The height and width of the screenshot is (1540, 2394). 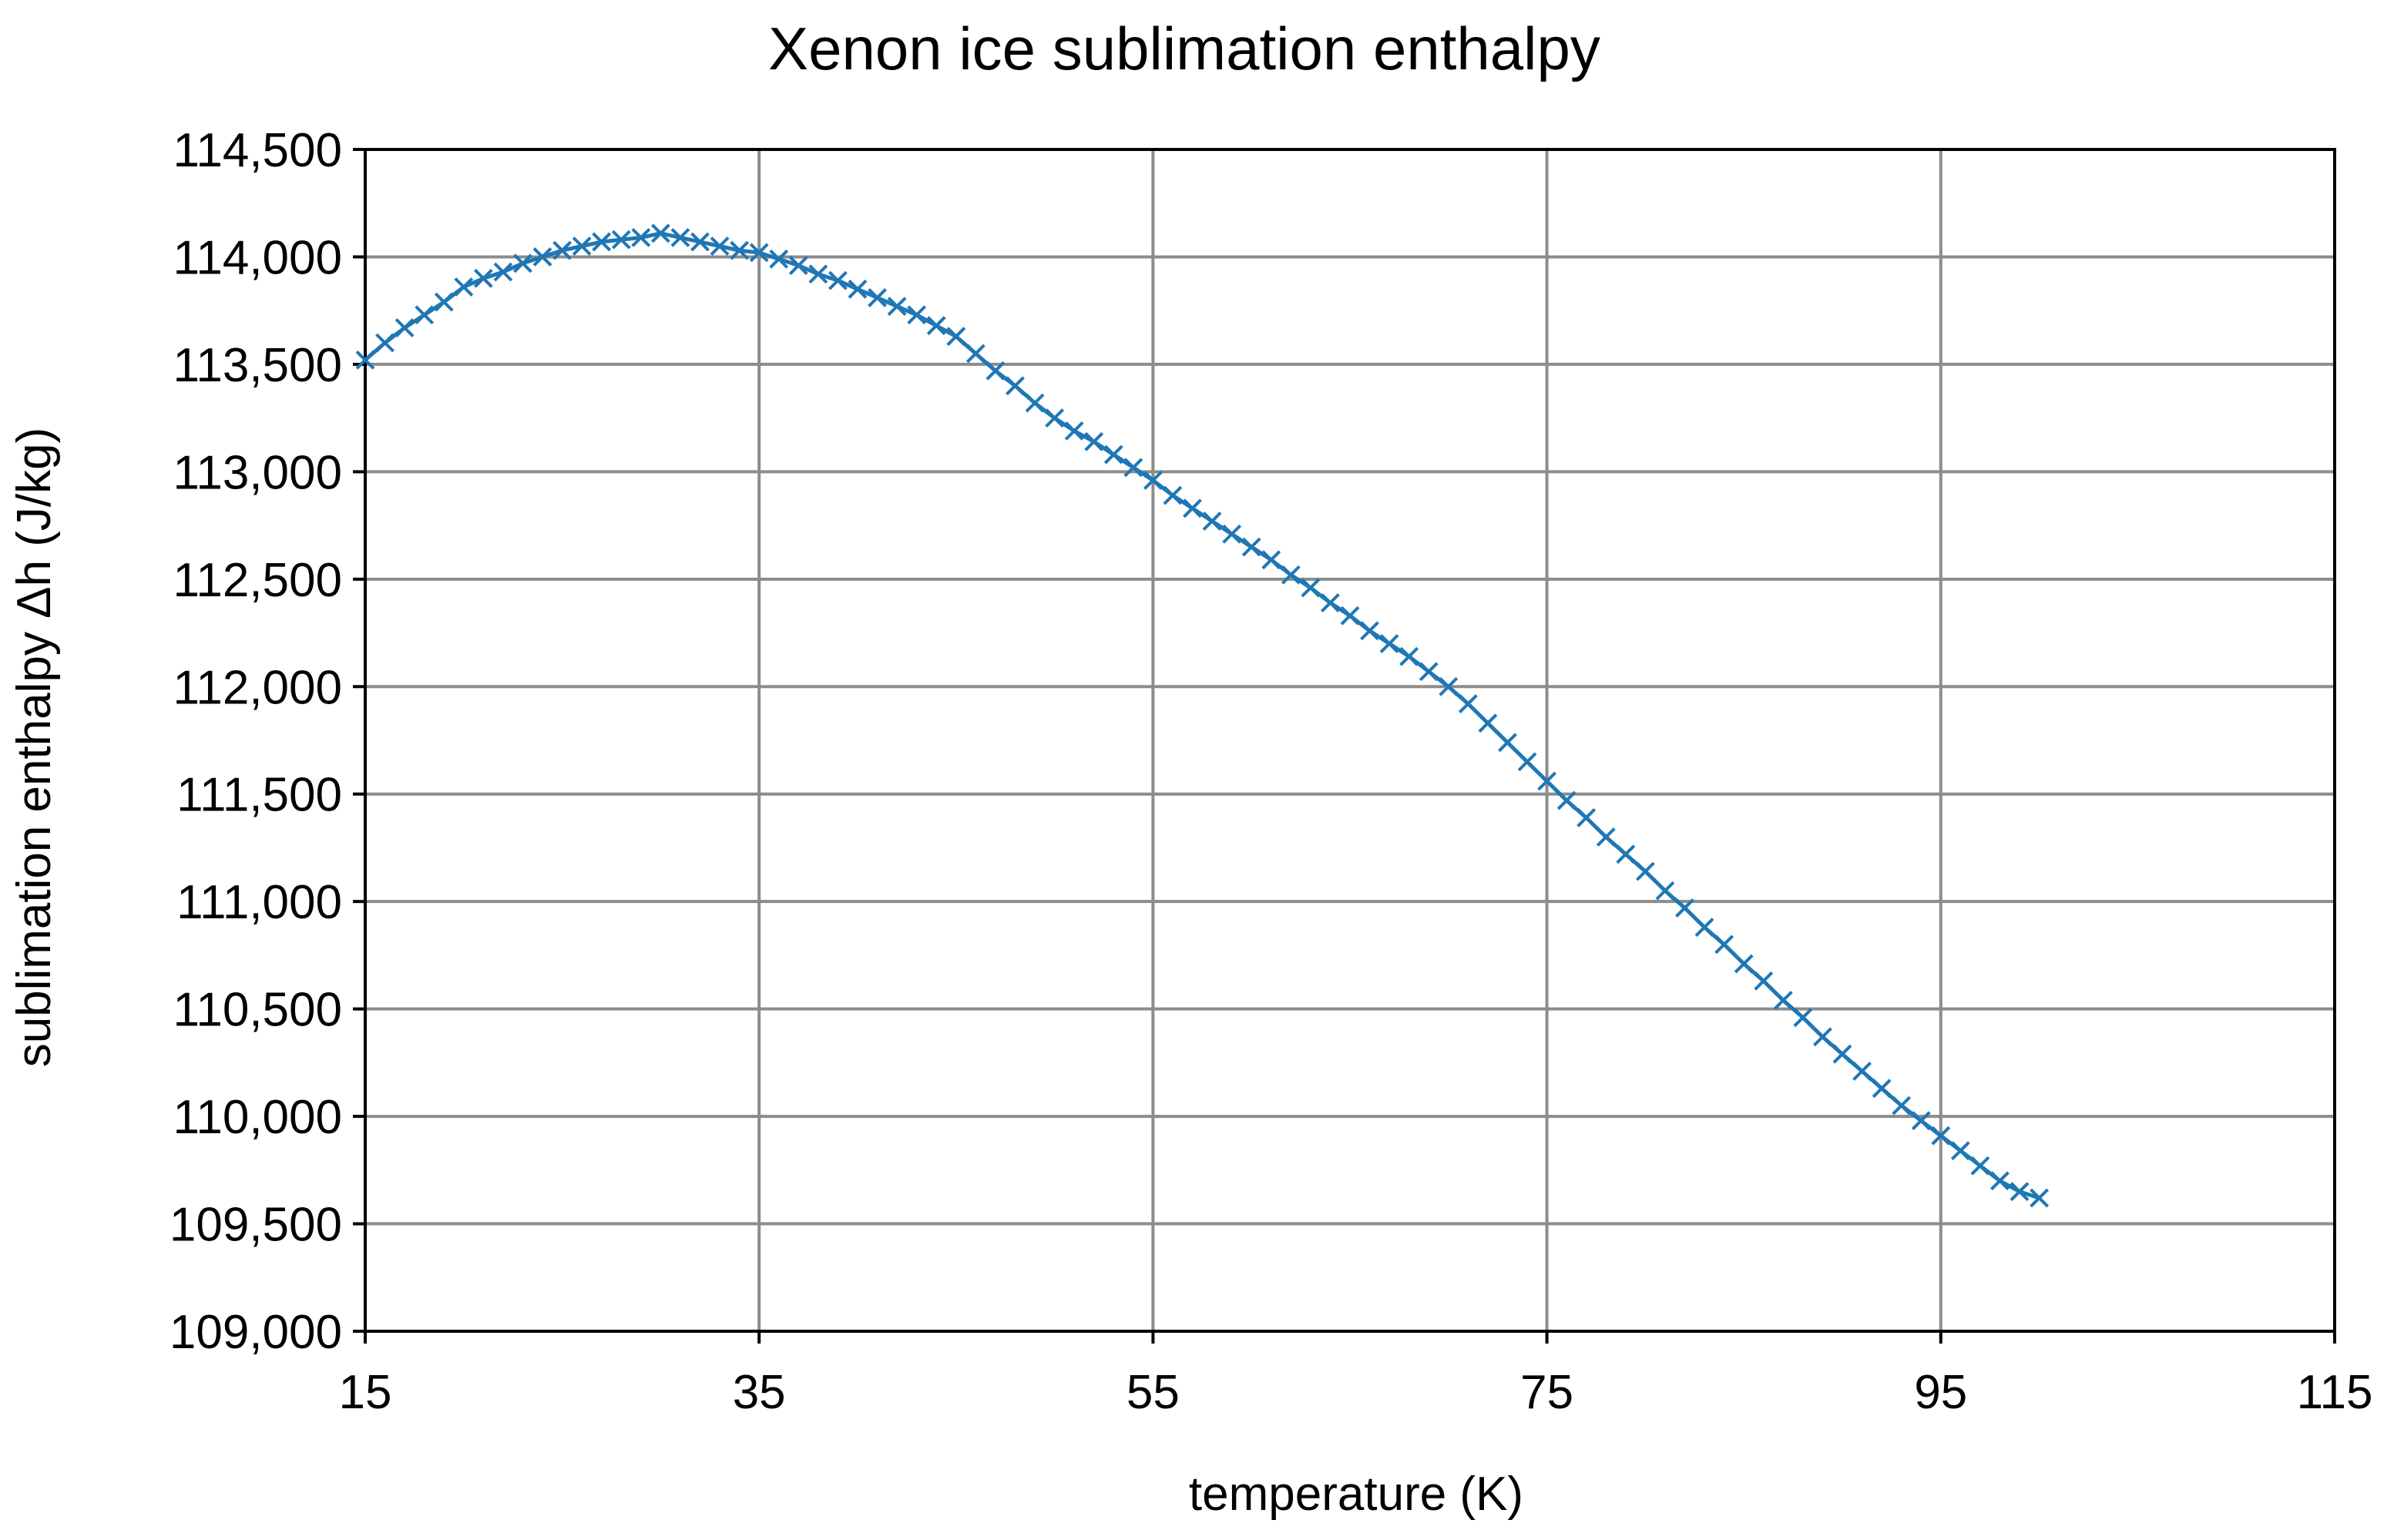 I want to click on y-tick-label: 114,500, so click(x=257, y=150).